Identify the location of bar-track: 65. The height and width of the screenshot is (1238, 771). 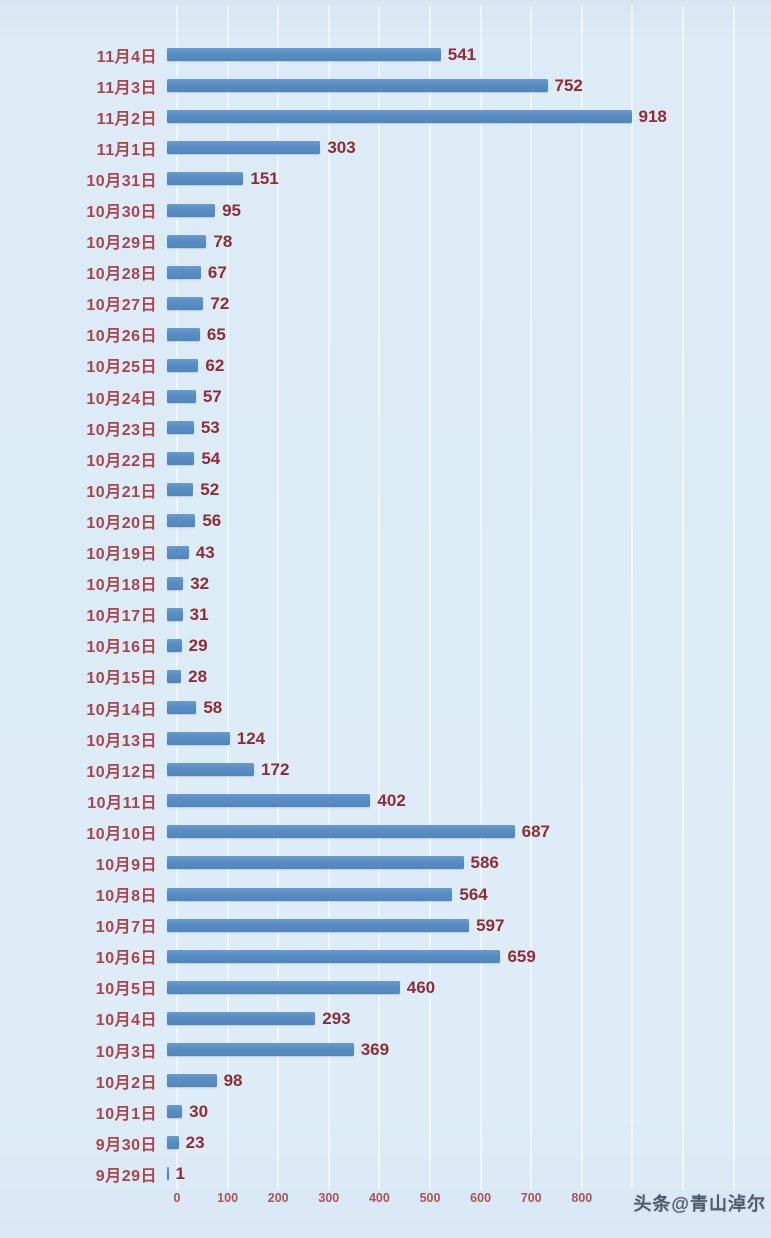
(469, 334).